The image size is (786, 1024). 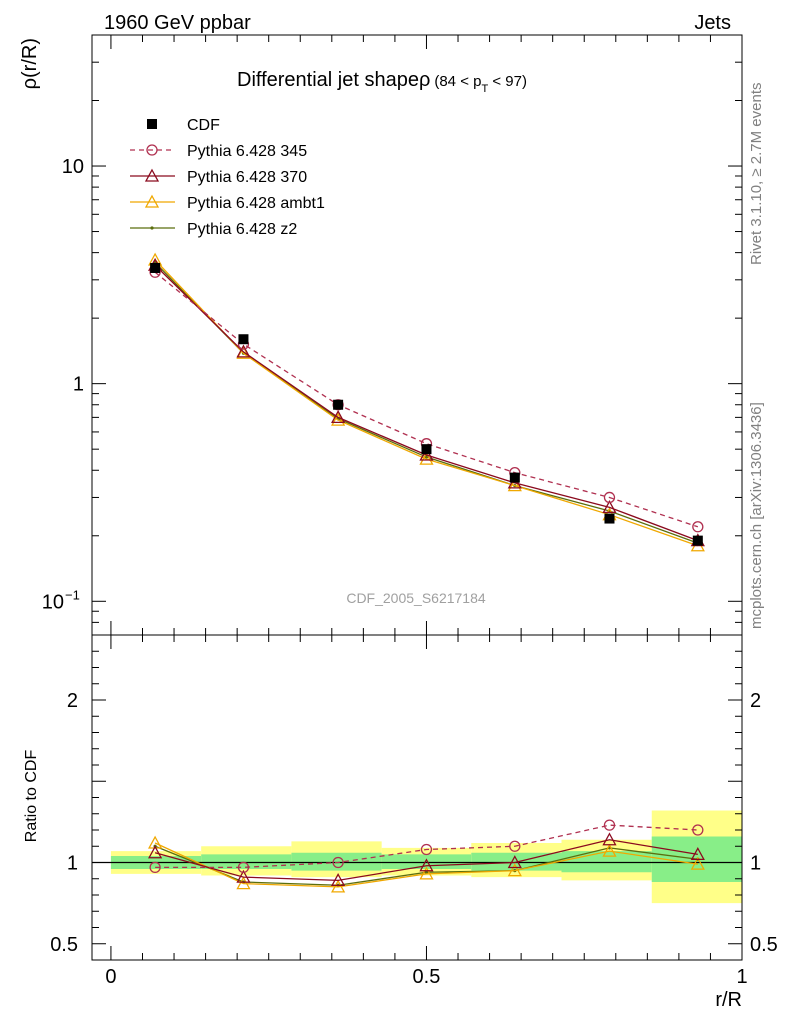 I want to click on main-y-tick-label: 1, so click(x=78, y=385).